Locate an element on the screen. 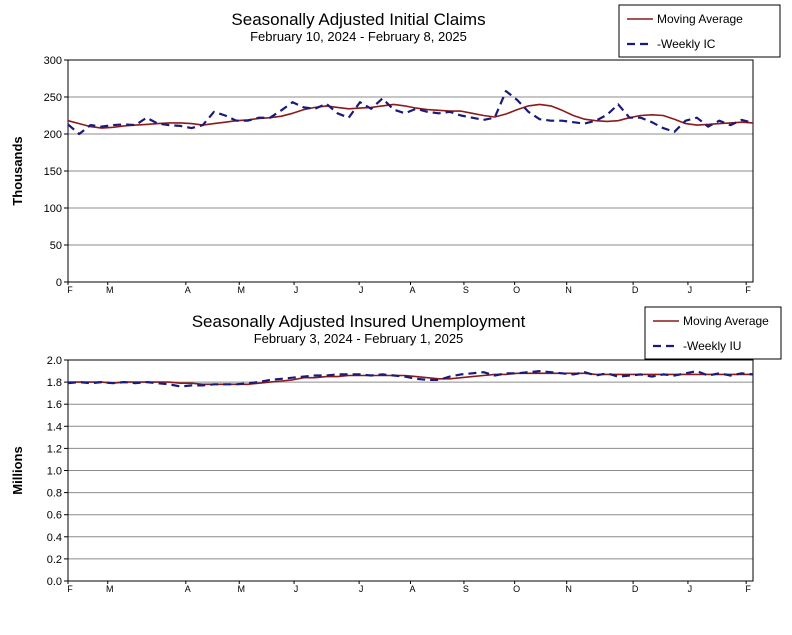  y-tick-label: 0.8 is located at coordinates (54, 494).